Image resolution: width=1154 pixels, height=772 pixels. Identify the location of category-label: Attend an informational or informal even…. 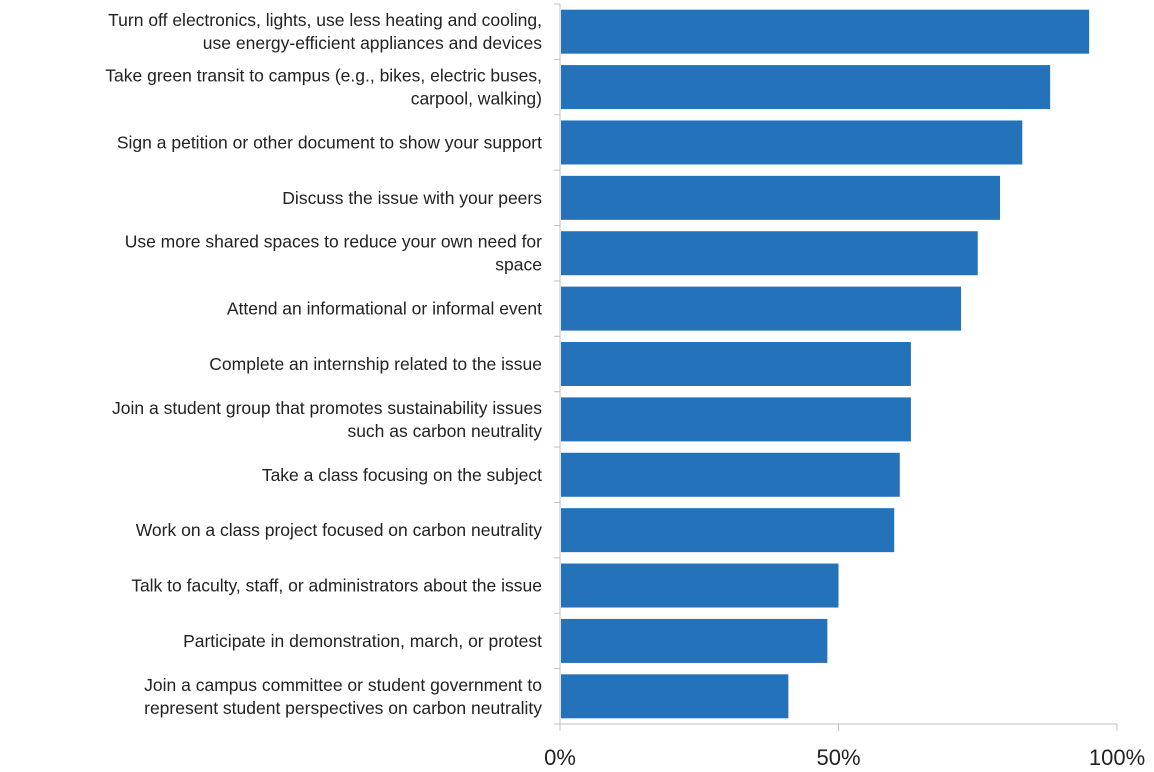
(384, 309).